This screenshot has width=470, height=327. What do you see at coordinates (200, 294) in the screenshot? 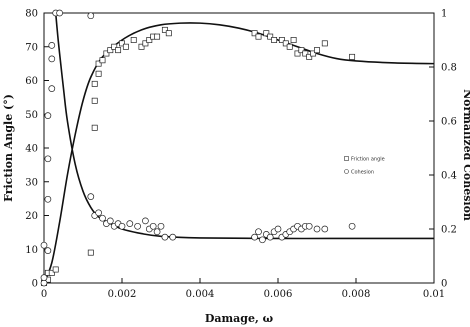
I see `x-tick-label: 0.004` at bounding box center [200, 294].